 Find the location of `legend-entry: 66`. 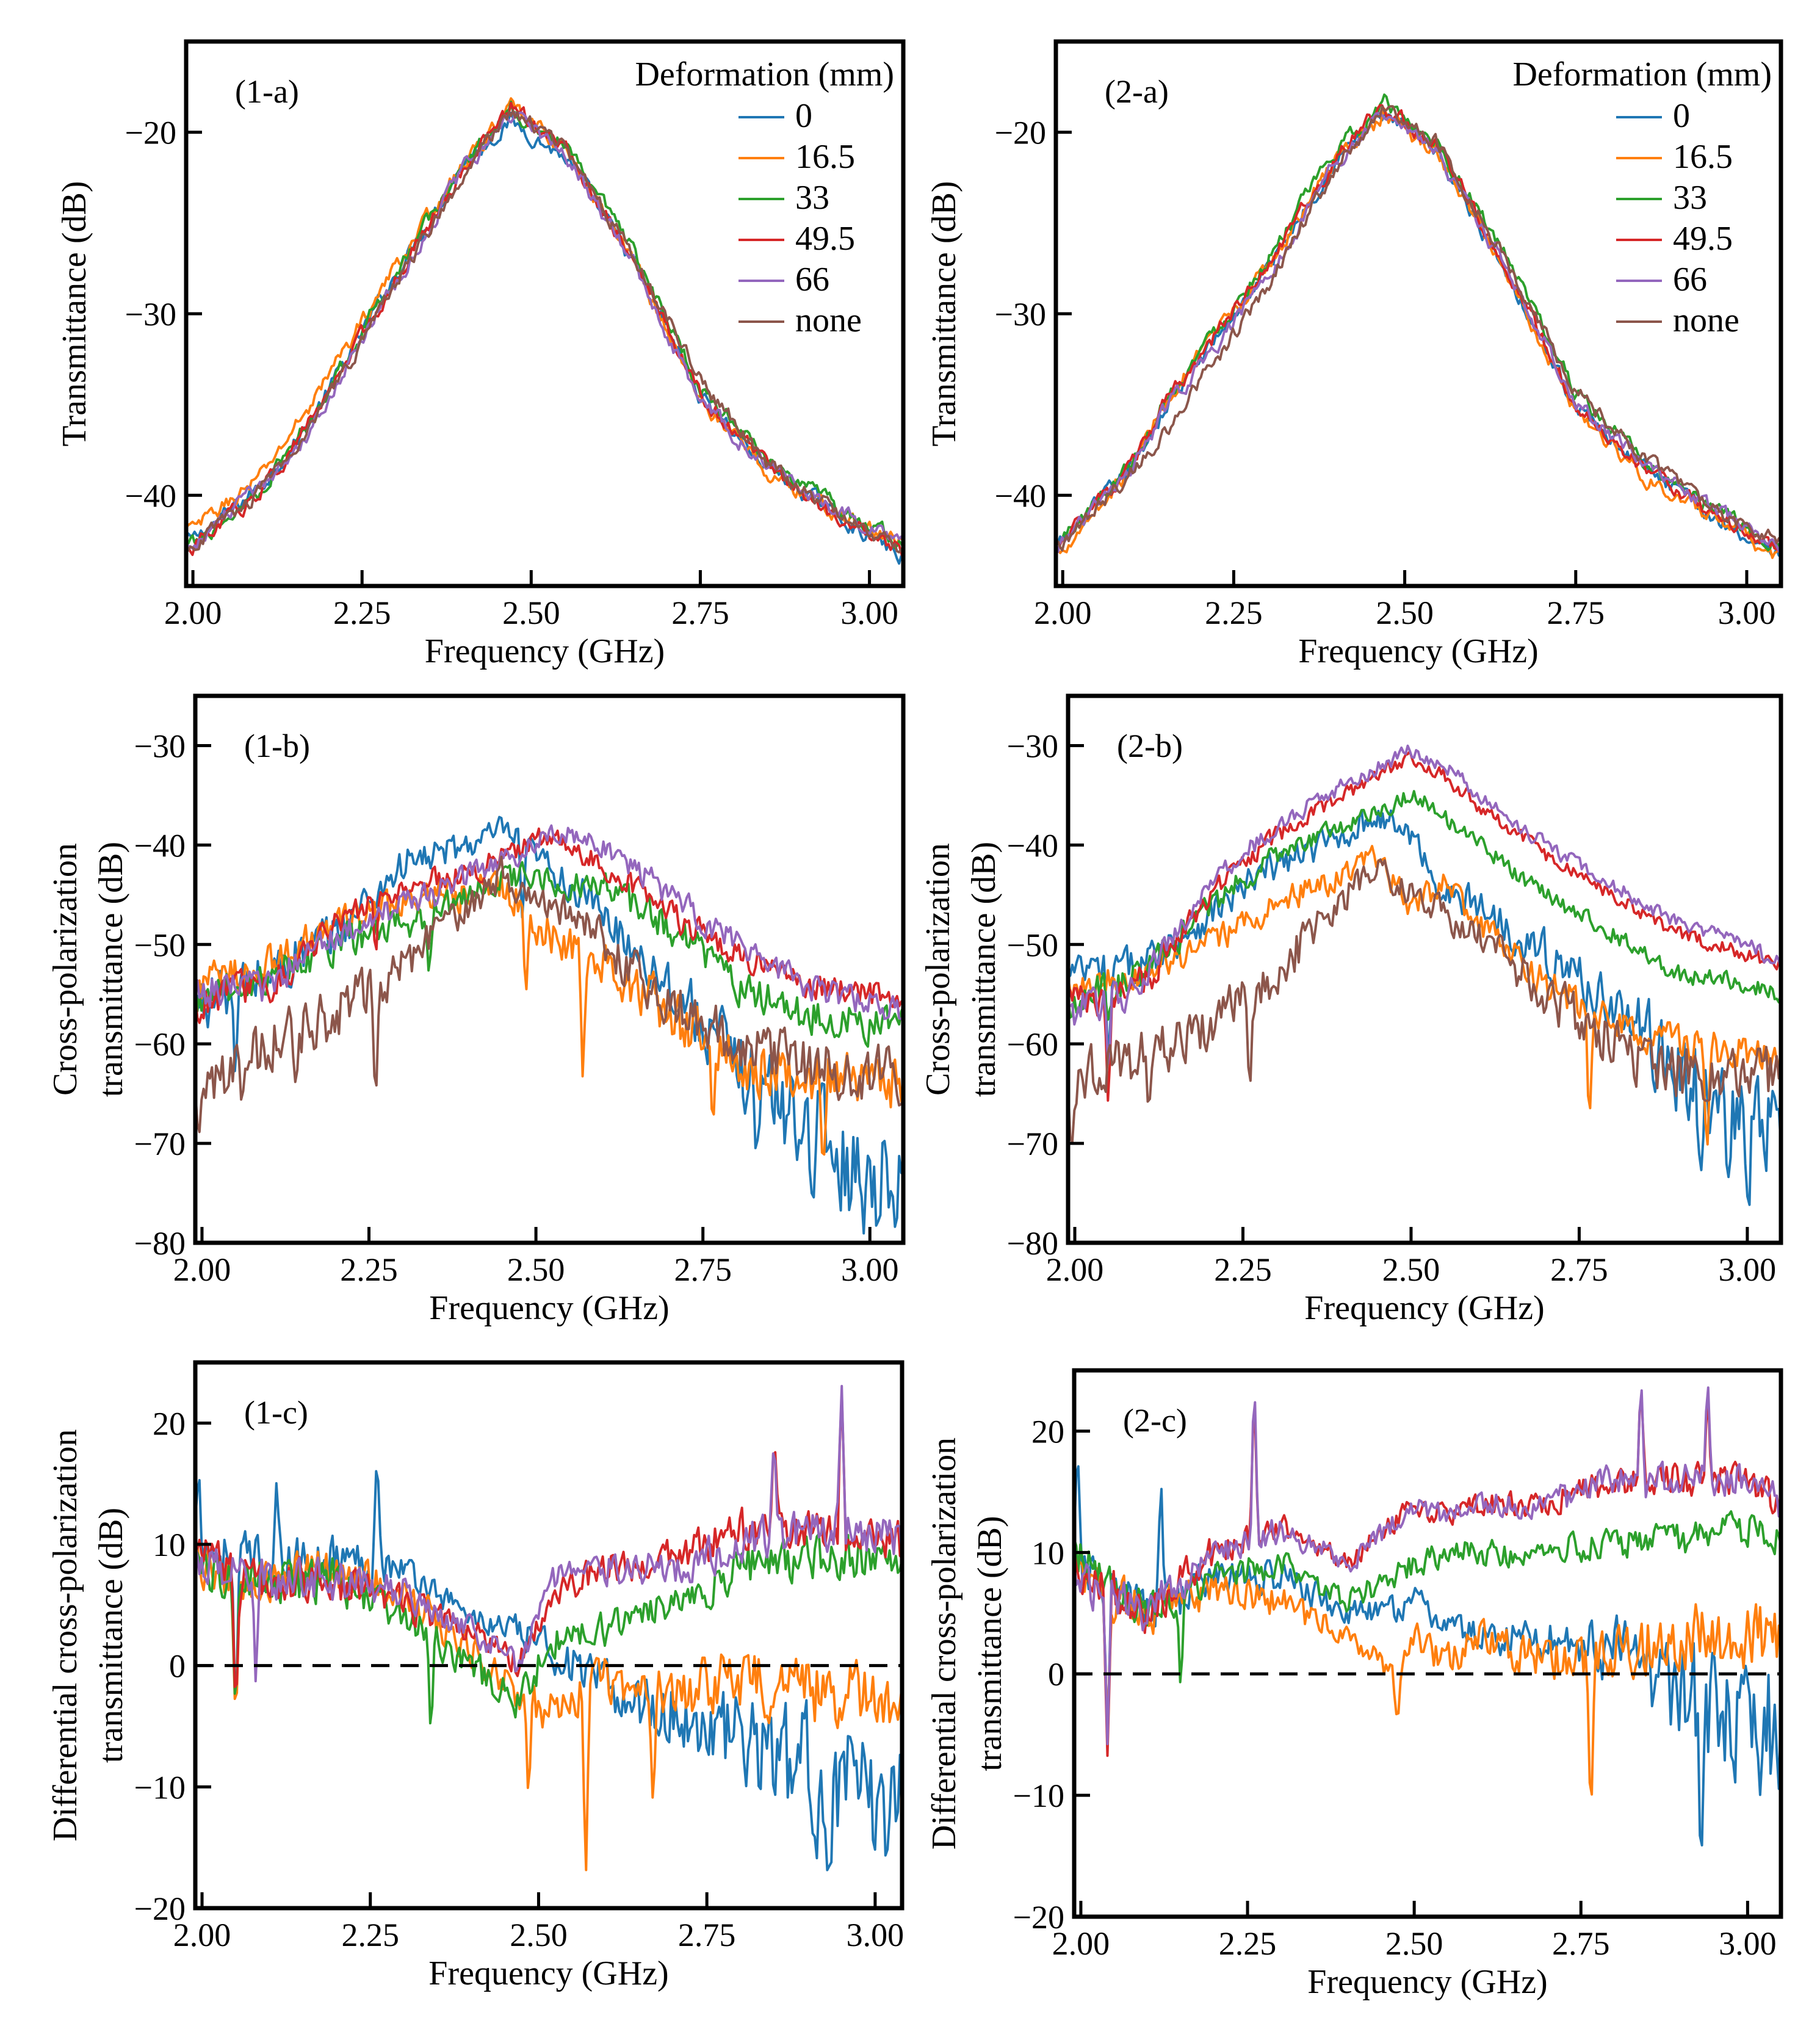

legend-entry: 66 is located at coordinates (812, 279).